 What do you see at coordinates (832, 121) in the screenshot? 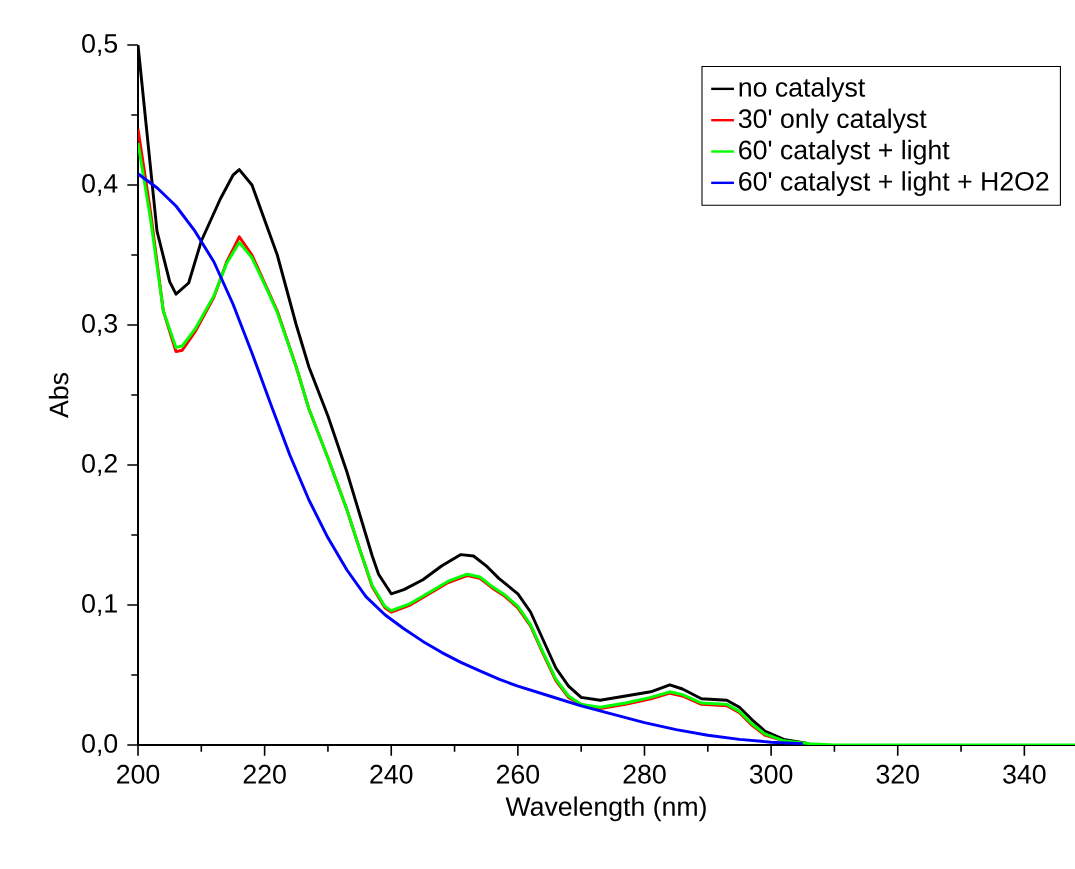
I see `legend-label: 30' only catalyst` at bounding box center [832, 121].